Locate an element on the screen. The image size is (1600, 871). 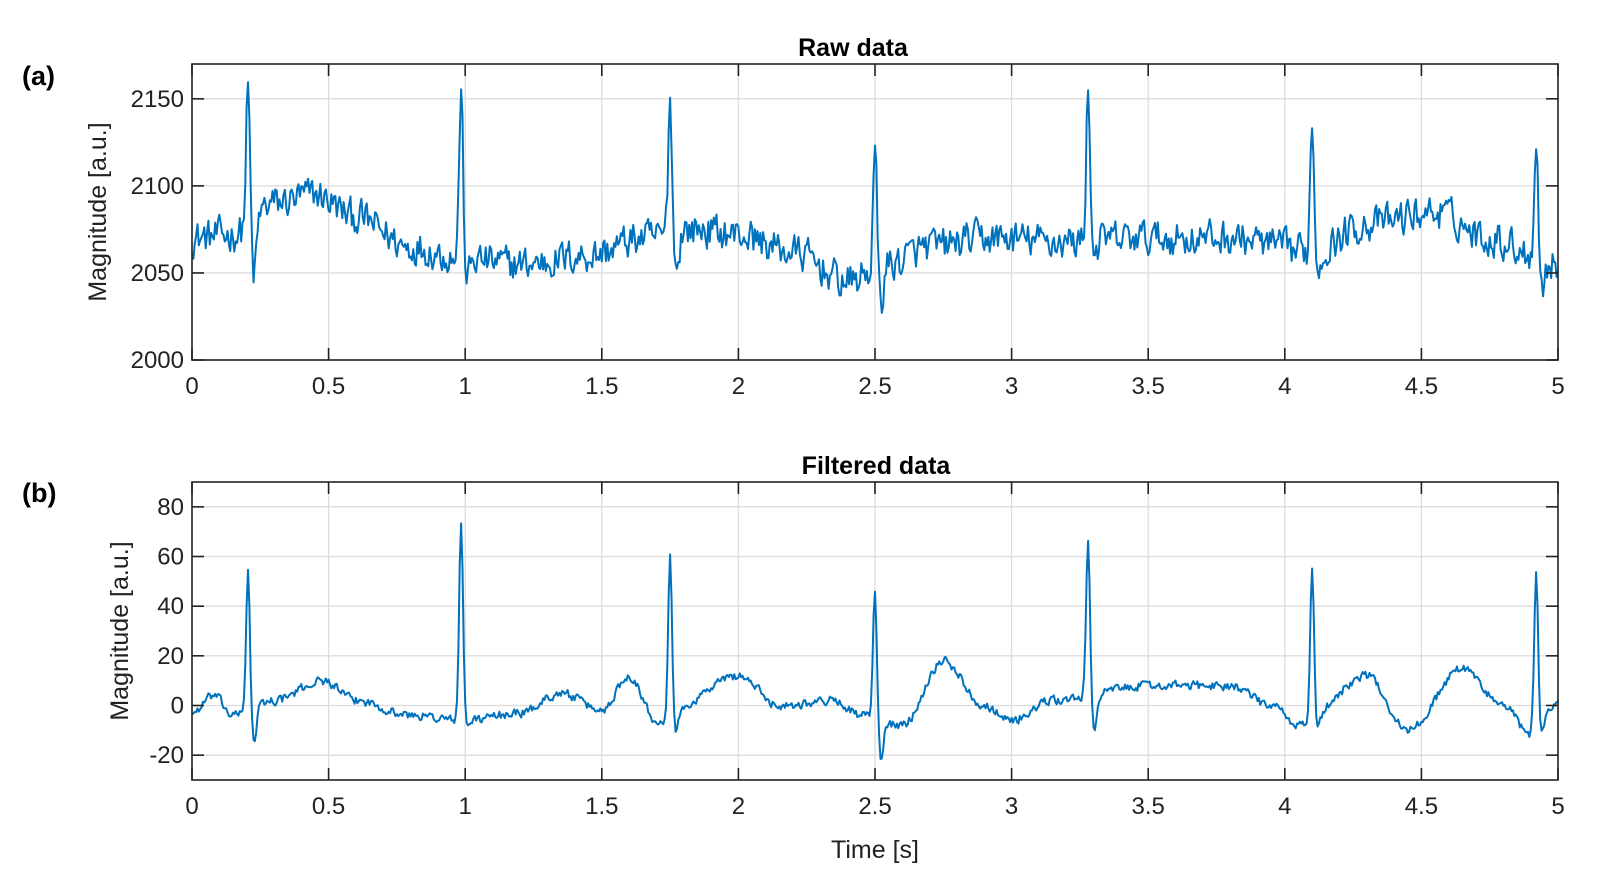
panel-a-title: Raw data is located at coordinates (853, 48).